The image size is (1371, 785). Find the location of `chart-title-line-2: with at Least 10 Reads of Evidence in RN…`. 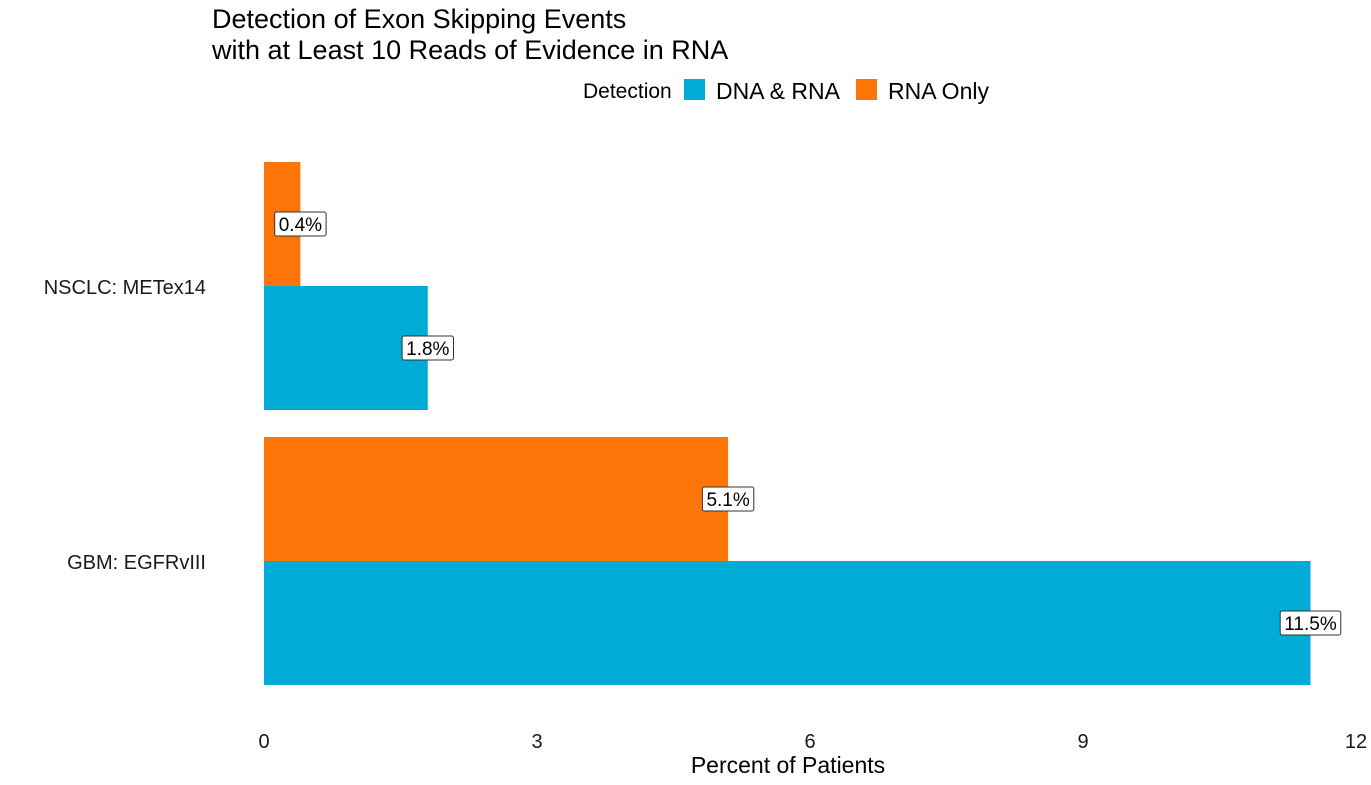

chart-title-line-2: with at Least 10 Reads of Evidence in RN… is located at coordinates (469, 50).